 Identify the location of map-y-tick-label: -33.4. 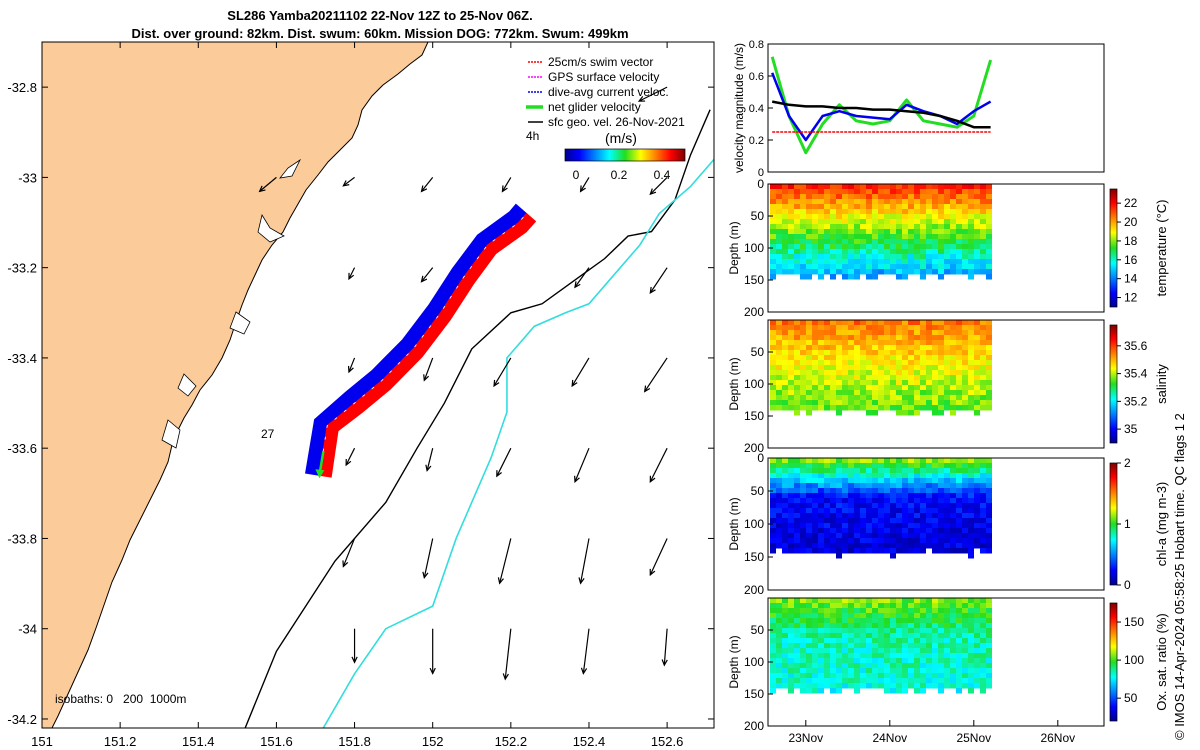
(22, 358).